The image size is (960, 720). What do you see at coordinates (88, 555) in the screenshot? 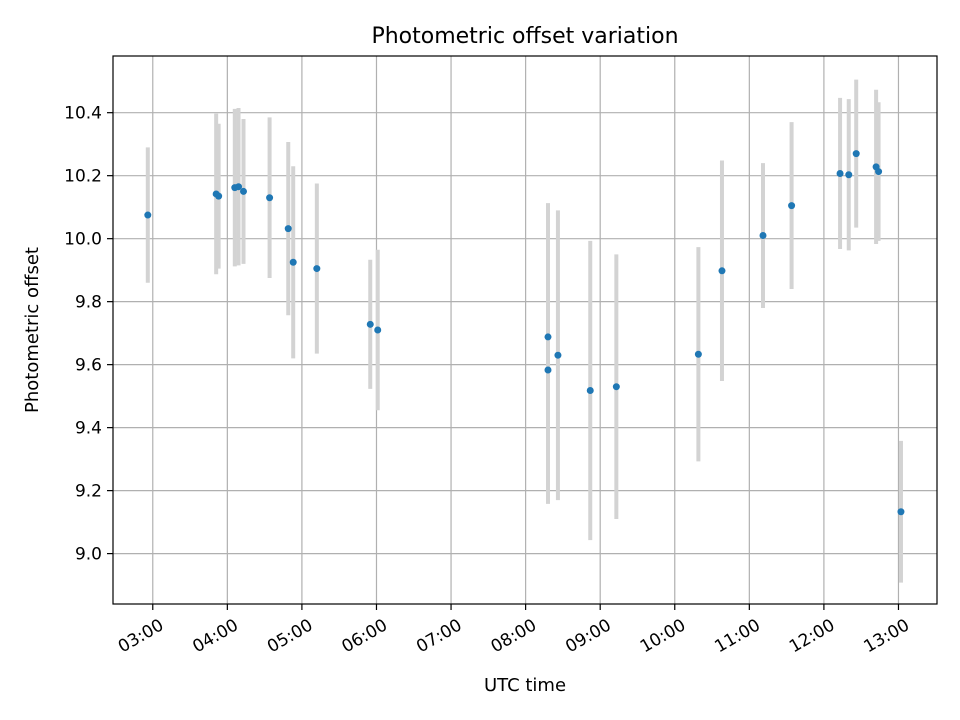
I see `y-tick-label: 9.0` at bounding box center [88, 555].